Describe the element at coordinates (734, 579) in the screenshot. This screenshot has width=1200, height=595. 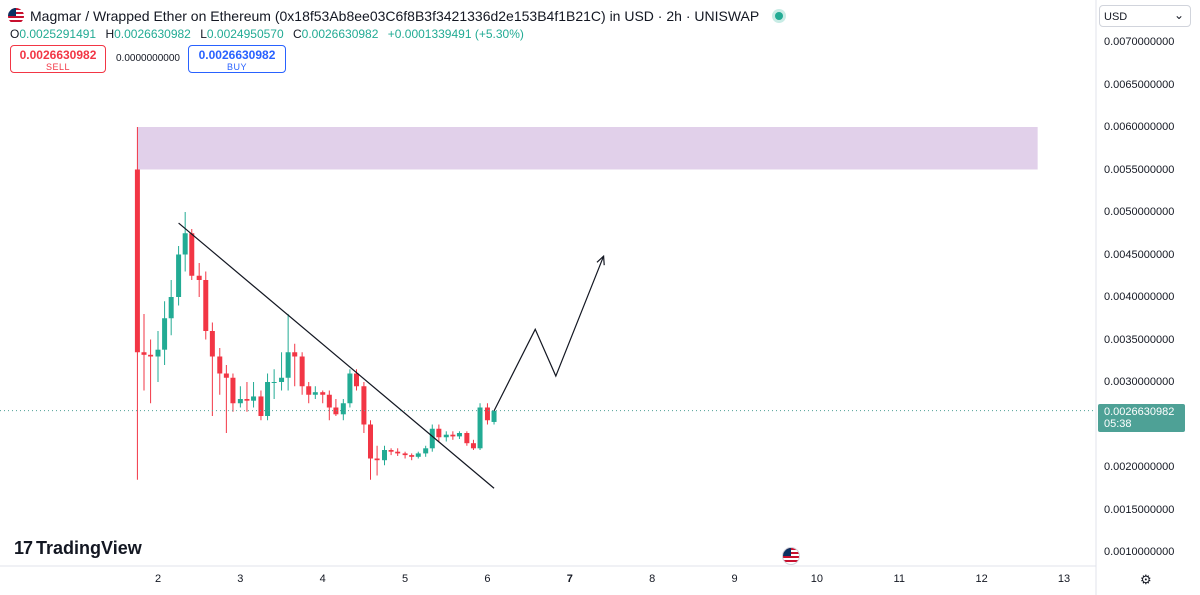
I see `x-tick-label: 9` at that location.